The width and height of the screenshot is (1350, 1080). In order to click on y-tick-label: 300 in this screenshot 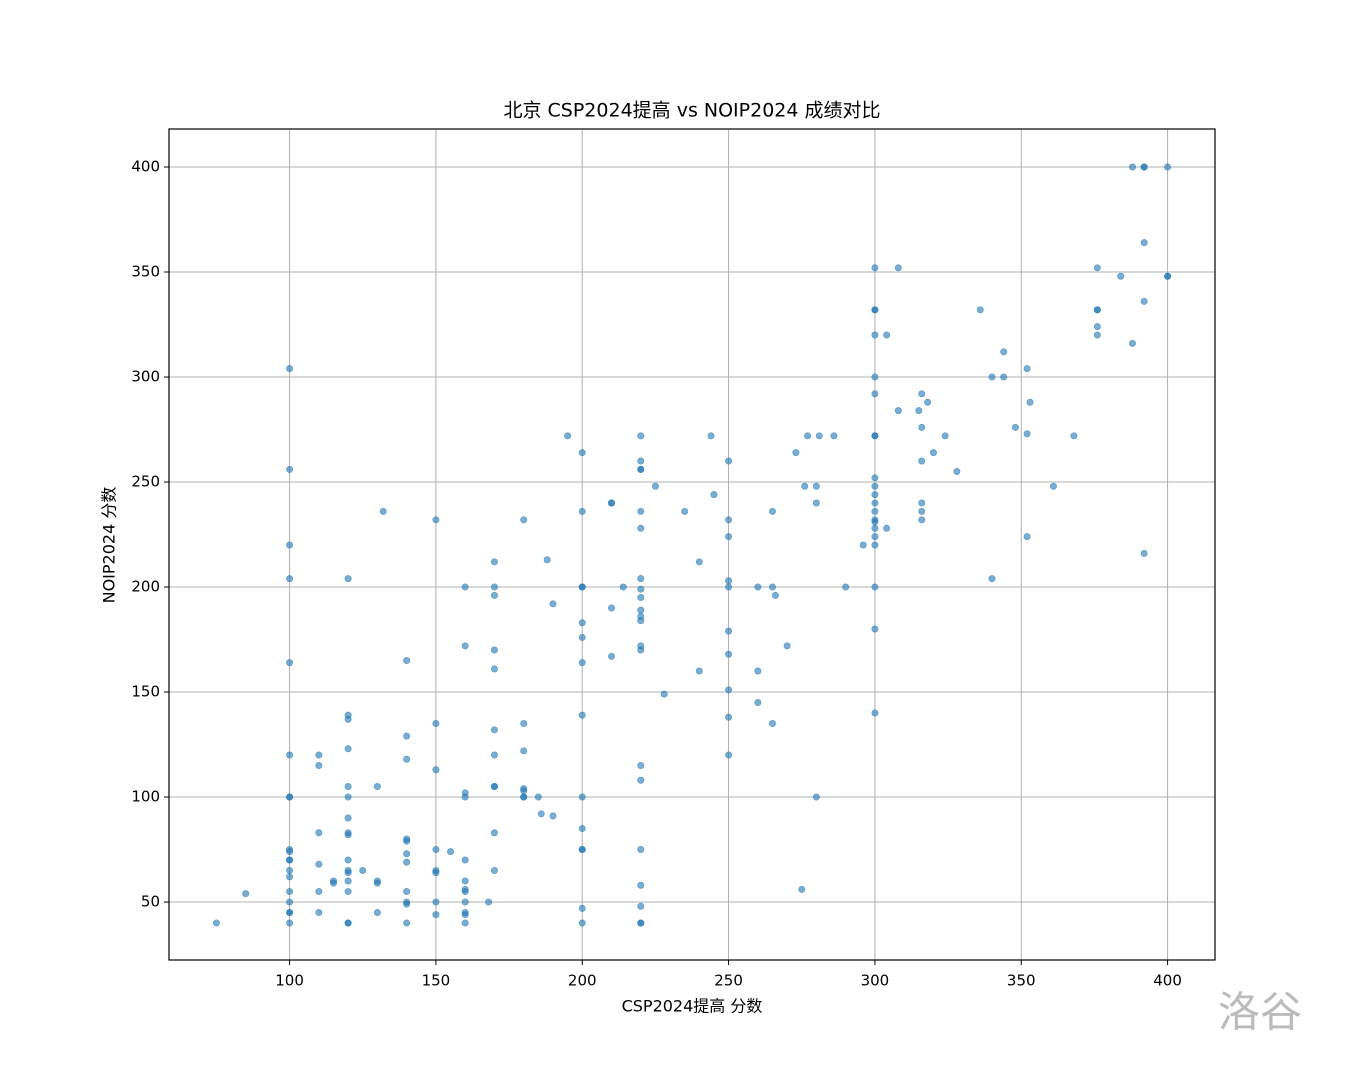, I will do `click(145, 377)`.